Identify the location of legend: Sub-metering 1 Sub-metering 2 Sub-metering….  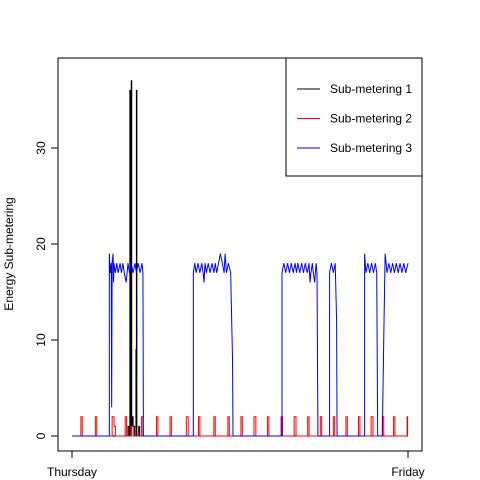
(354, 117).